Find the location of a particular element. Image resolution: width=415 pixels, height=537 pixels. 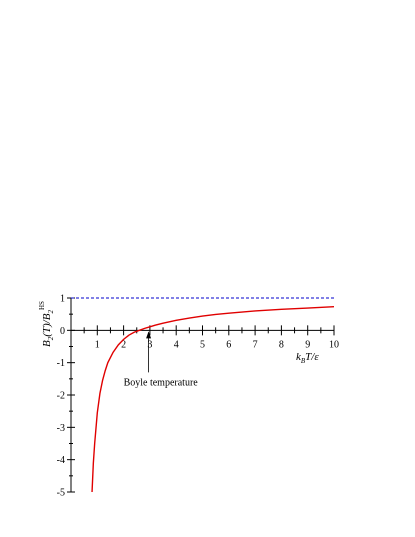

y-tick-label: -2 is located at coordinates (61, 396).